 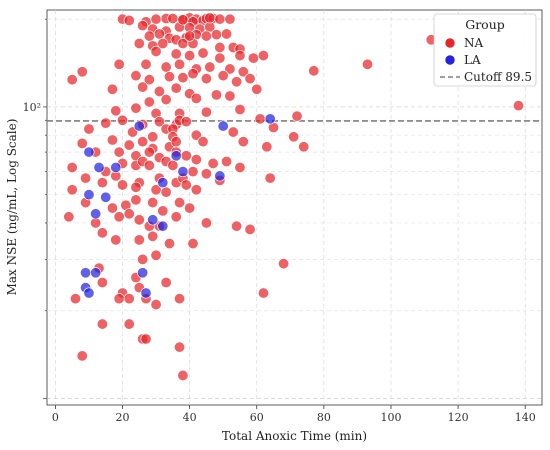 I want to click on legend: Group NA LA Cutoff 89.5, so click(x=485, y=50).